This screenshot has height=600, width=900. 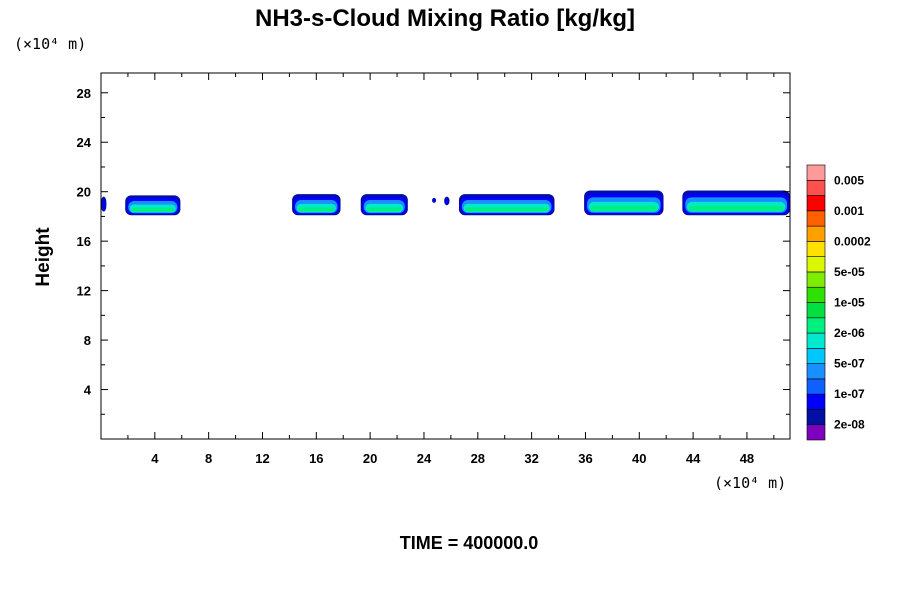 What do you see at coordinates (84, 142) in the screenshot?
I see `y-tick-label: 24` at bounding box center [84, 142].